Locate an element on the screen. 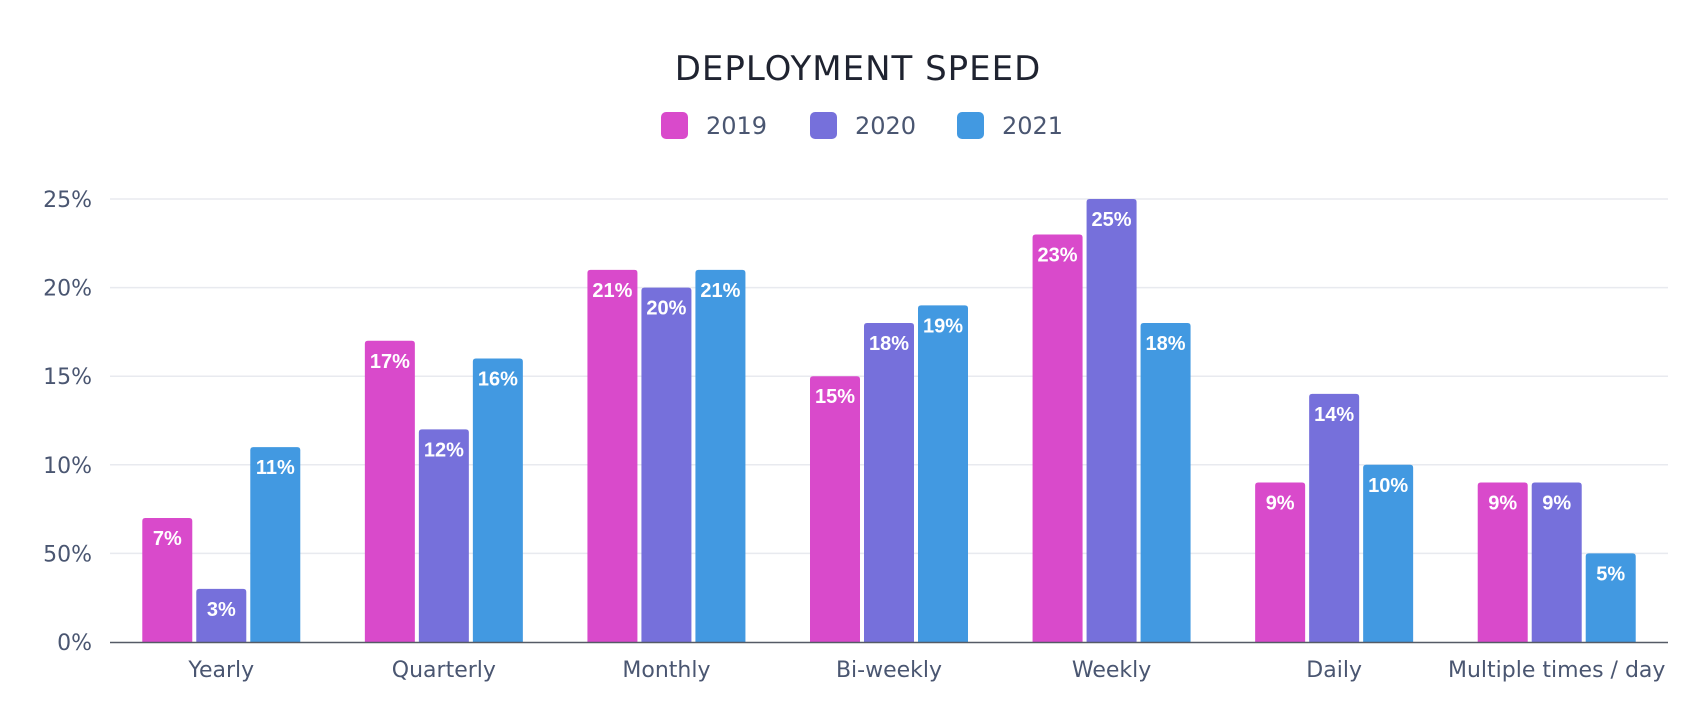 Image resolution: width=1700 pixels, height=727 pixels. legend-label: 2021 is located at coordinates (1032, 126).